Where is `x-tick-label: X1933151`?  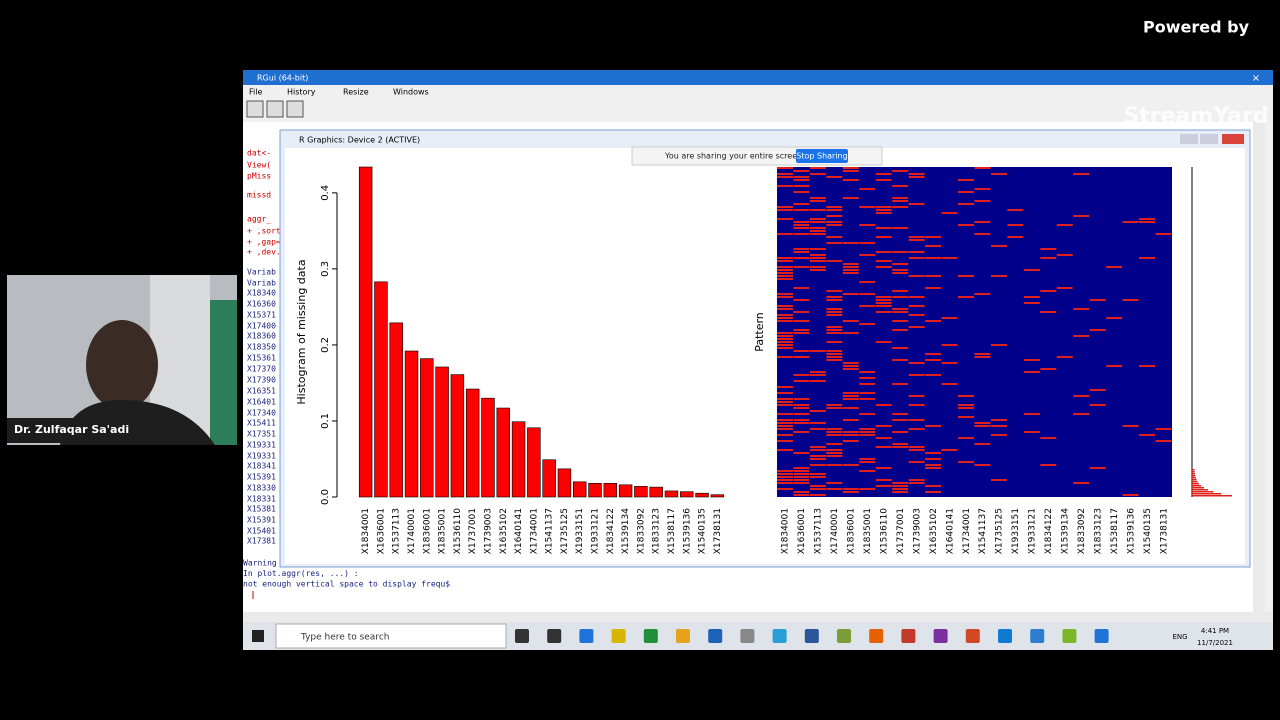
x-tick-label: X1933151 is located at coordinates (580, 531).